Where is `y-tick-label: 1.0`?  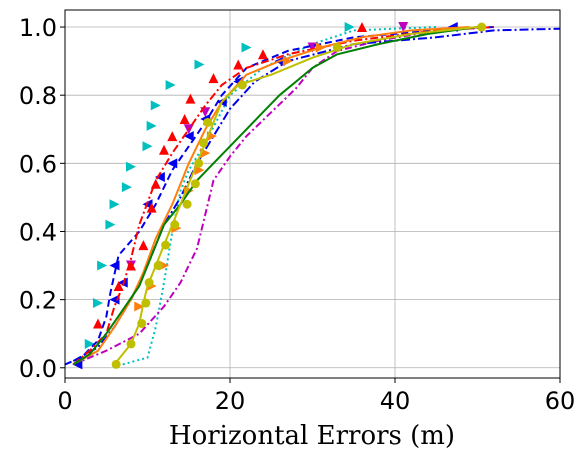 y-tick-label: 1.0 is located at coordinates (38, 28).